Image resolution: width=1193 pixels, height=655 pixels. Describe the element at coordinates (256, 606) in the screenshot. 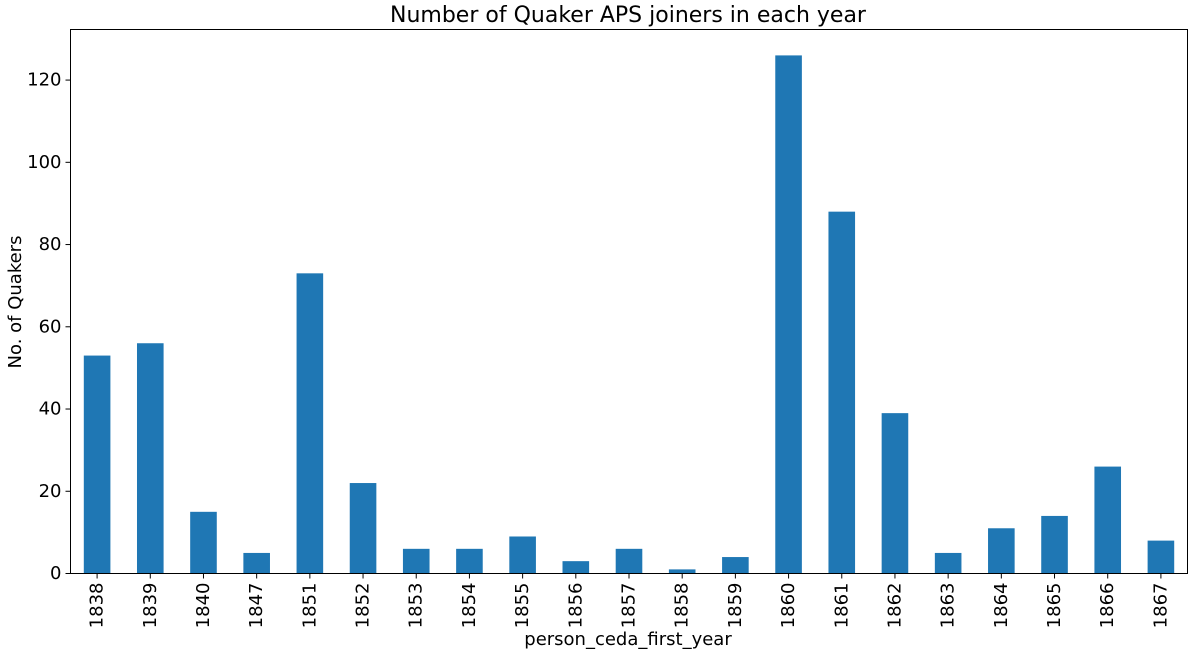

I see `x-tick-label: 1847` at that location.